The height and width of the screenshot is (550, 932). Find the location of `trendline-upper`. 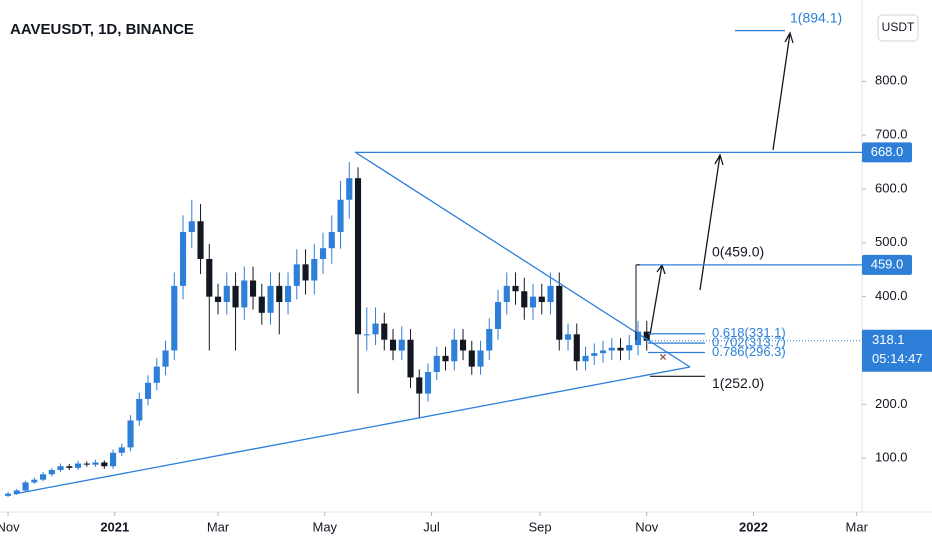

trendline-upper is located at coordinates (522, 259).